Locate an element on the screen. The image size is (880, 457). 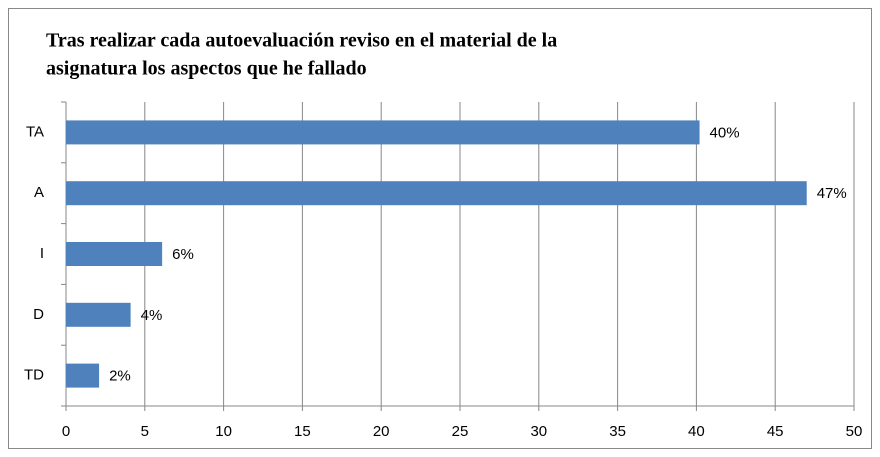
x-tick-label: 40 is located at coordinates (696, 431).